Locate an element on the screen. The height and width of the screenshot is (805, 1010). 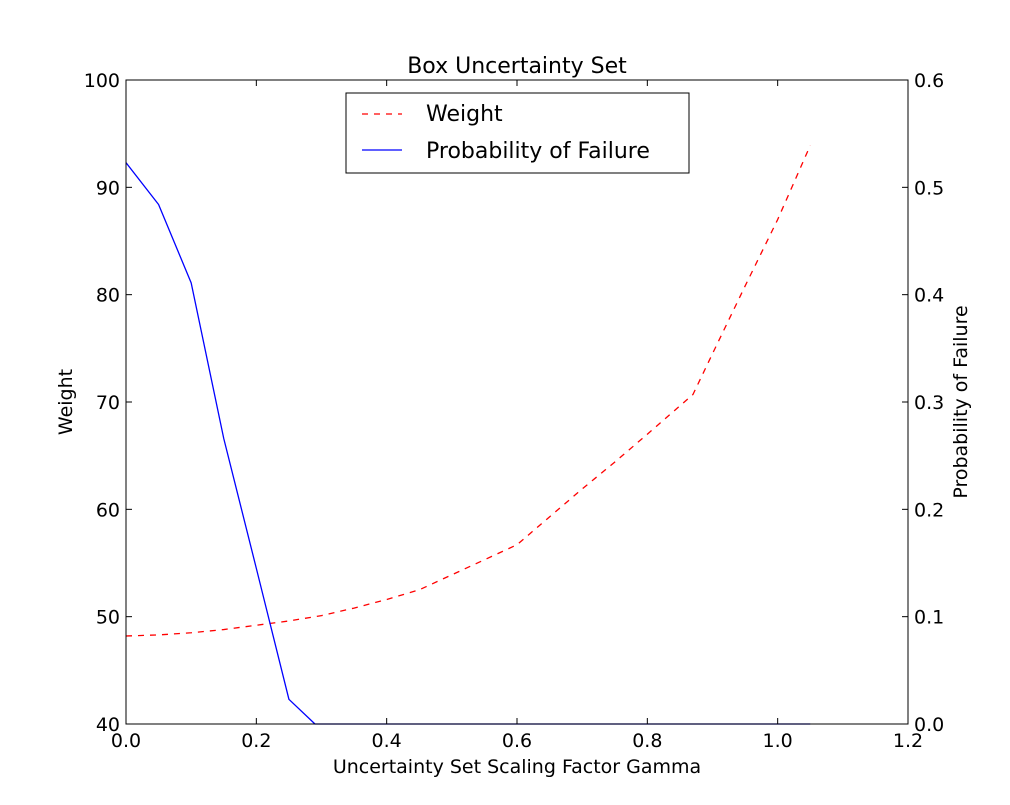
legend-probability-label: Probability of Failure is located at coordinates (538, 151).